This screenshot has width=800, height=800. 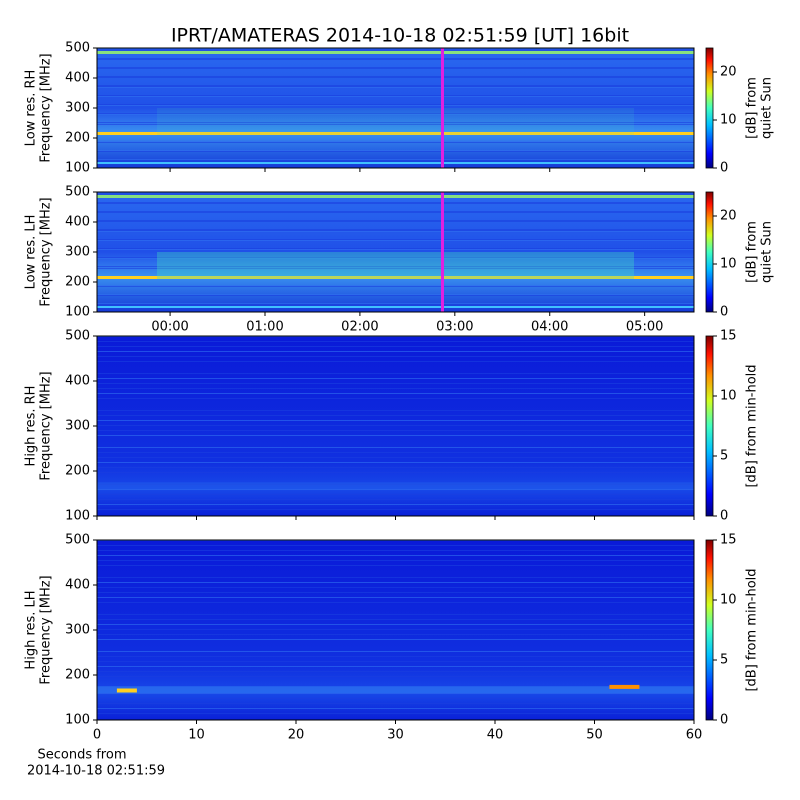 I want to click on colorbar-tick-label: 0, so click(x=724, y=720).